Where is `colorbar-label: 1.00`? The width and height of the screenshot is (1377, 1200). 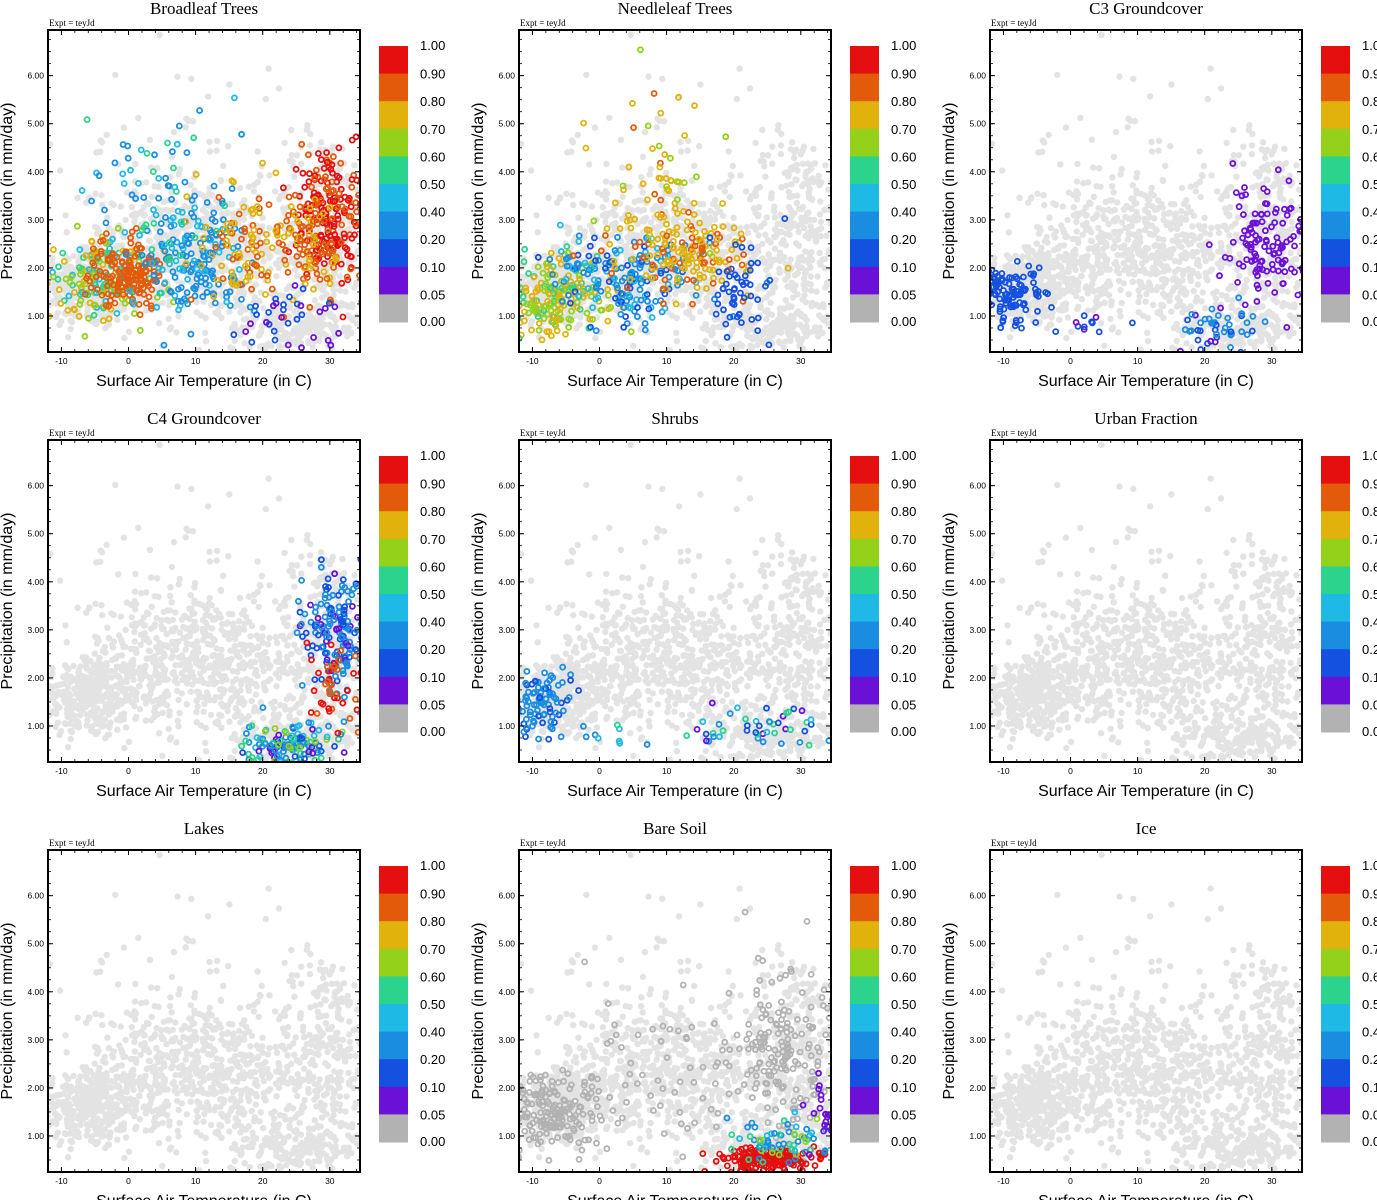
colorbar-label: 1.00 is located at coordinates (432, 45).